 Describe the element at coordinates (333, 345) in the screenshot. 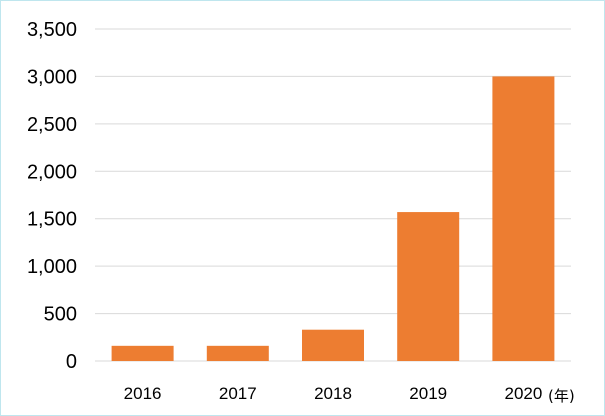

I see `bar-2018` at that location.